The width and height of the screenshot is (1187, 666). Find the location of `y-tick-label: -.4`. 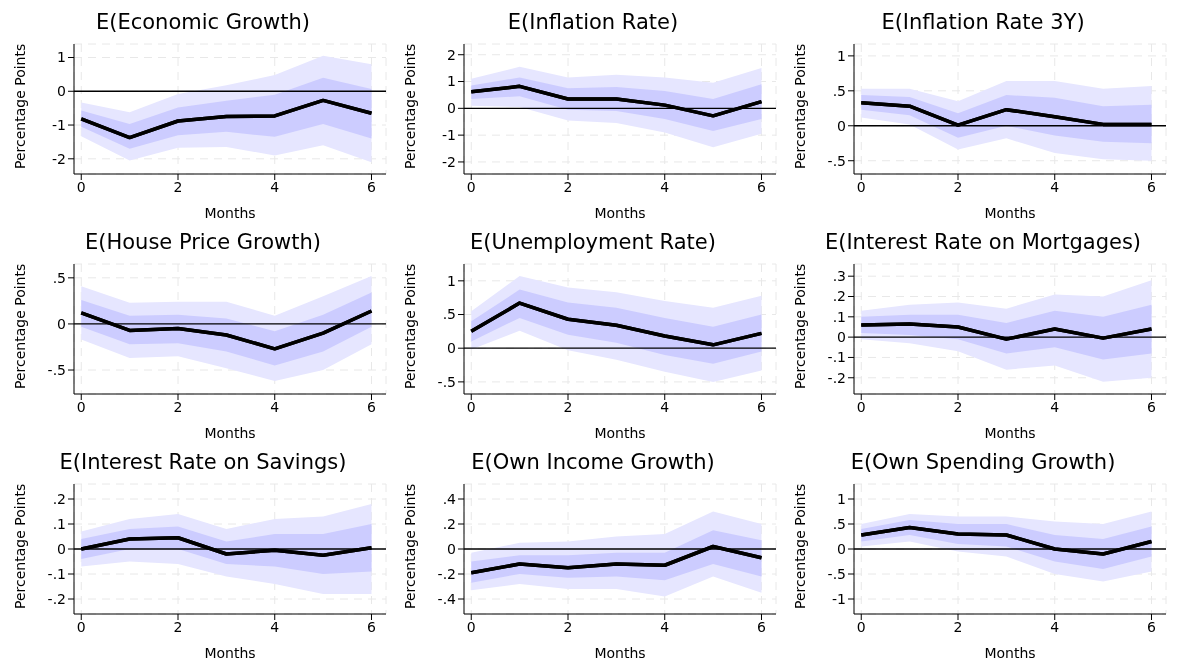

y-tick-label: -.4 is located at coordinates (447, 598).